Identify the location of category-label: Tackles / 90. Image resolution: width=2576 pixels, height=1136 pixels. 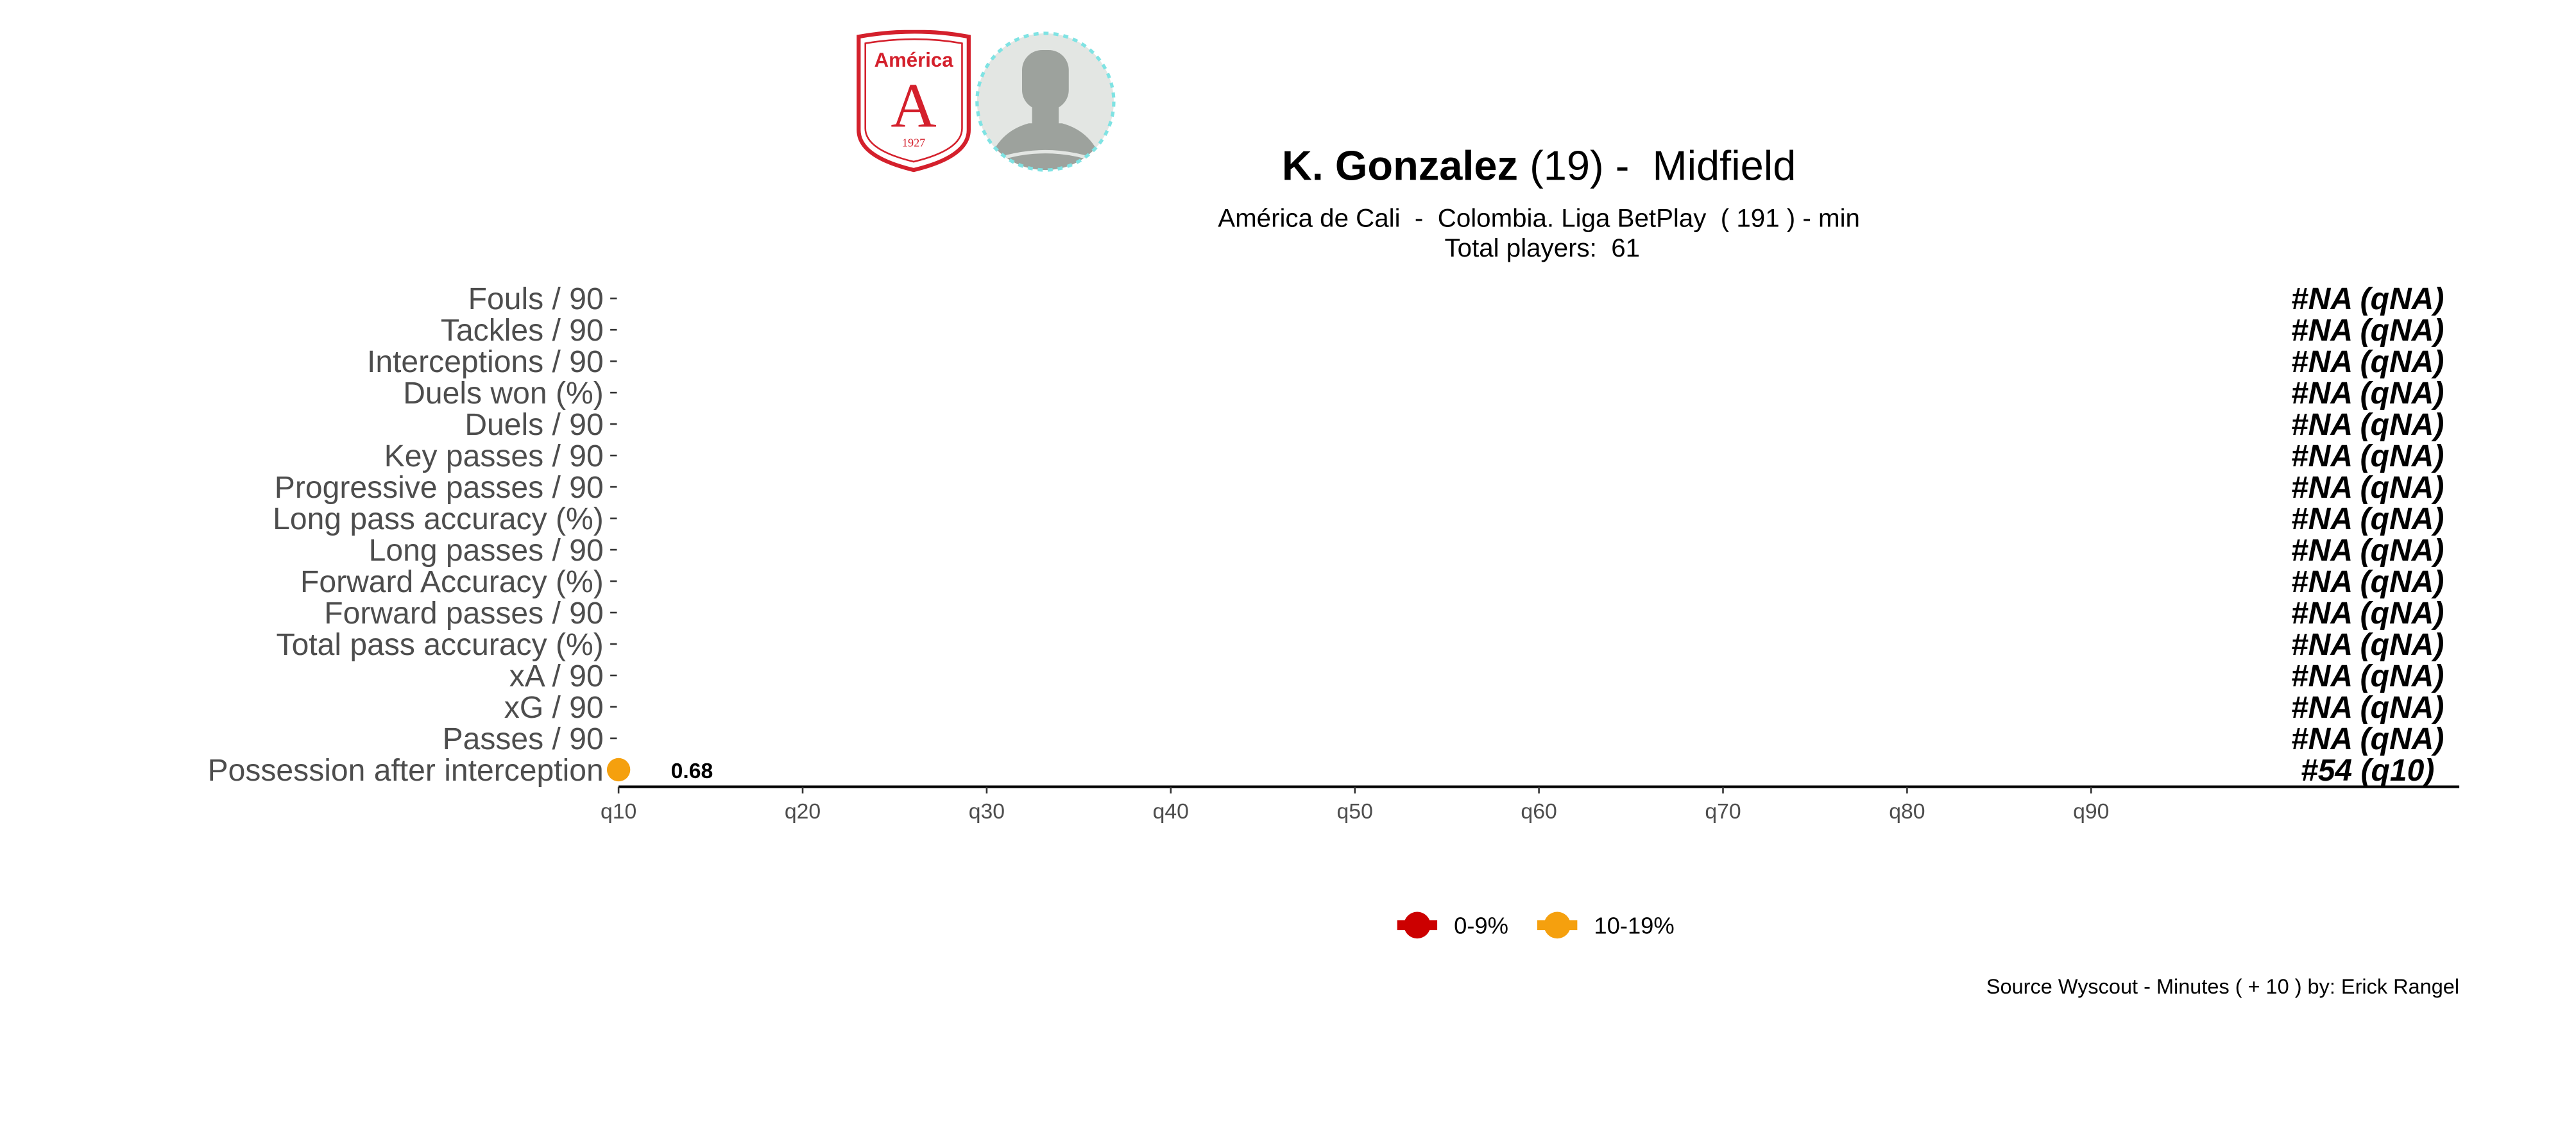
(522, 330).